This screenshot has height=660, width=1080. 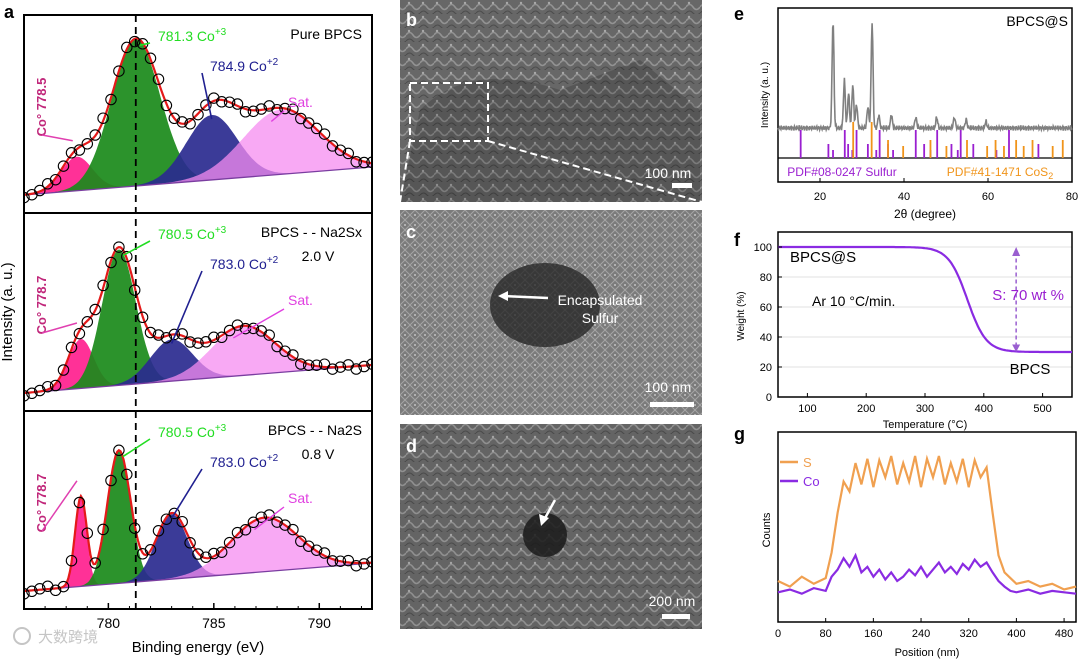 What do you see at coordinates (1037, 21) in the screenshot?
I see `xrd-sample-label: BPCS@S` at bounding box center [1037, 21].